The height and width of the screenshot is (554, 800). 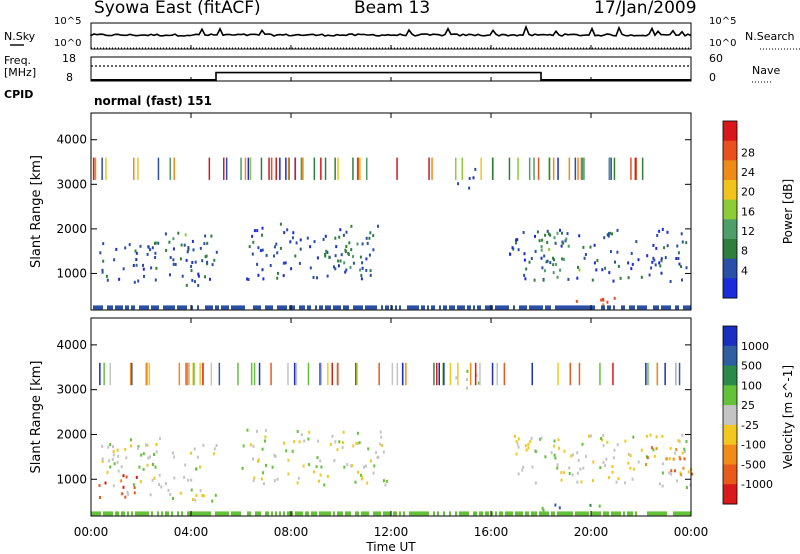 I want to click on xtick-label: 08:00, so click(x=291, y=532).